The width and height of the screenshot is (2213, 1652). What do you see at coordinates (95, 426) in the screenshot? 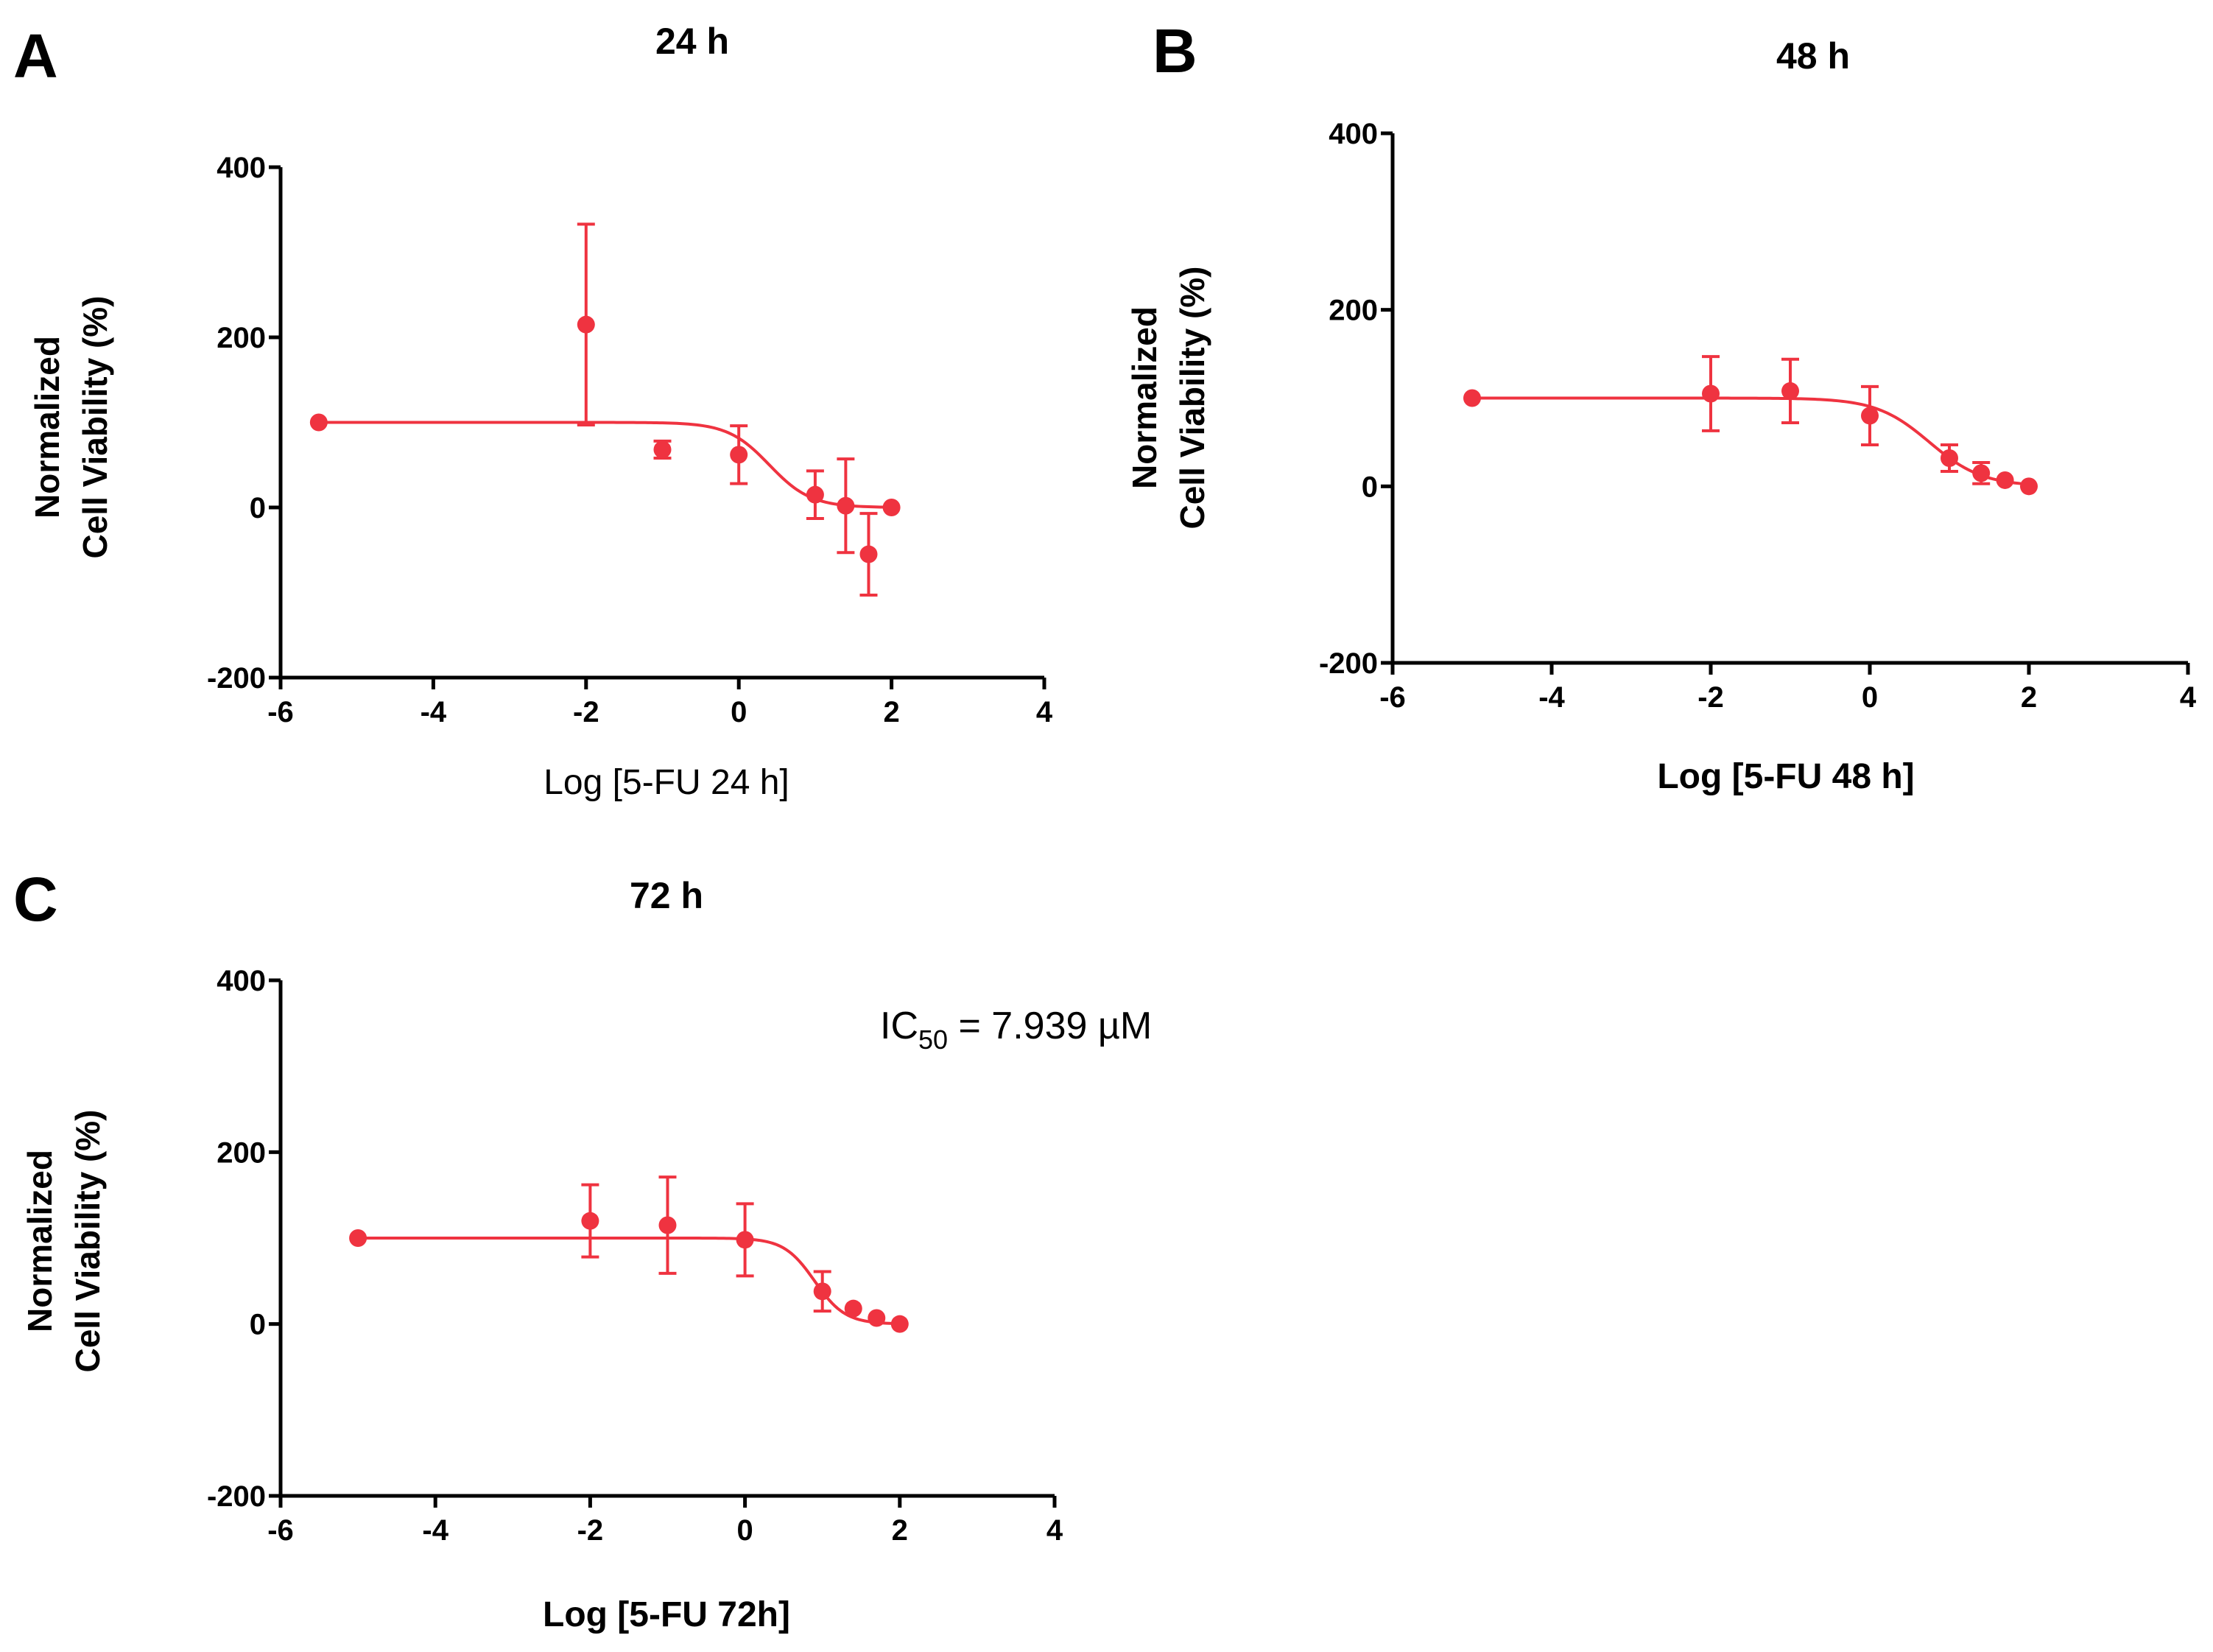
I see `panel-a-ylabel-line2: Cell Viability (%)` at bounding box center [95, 426].